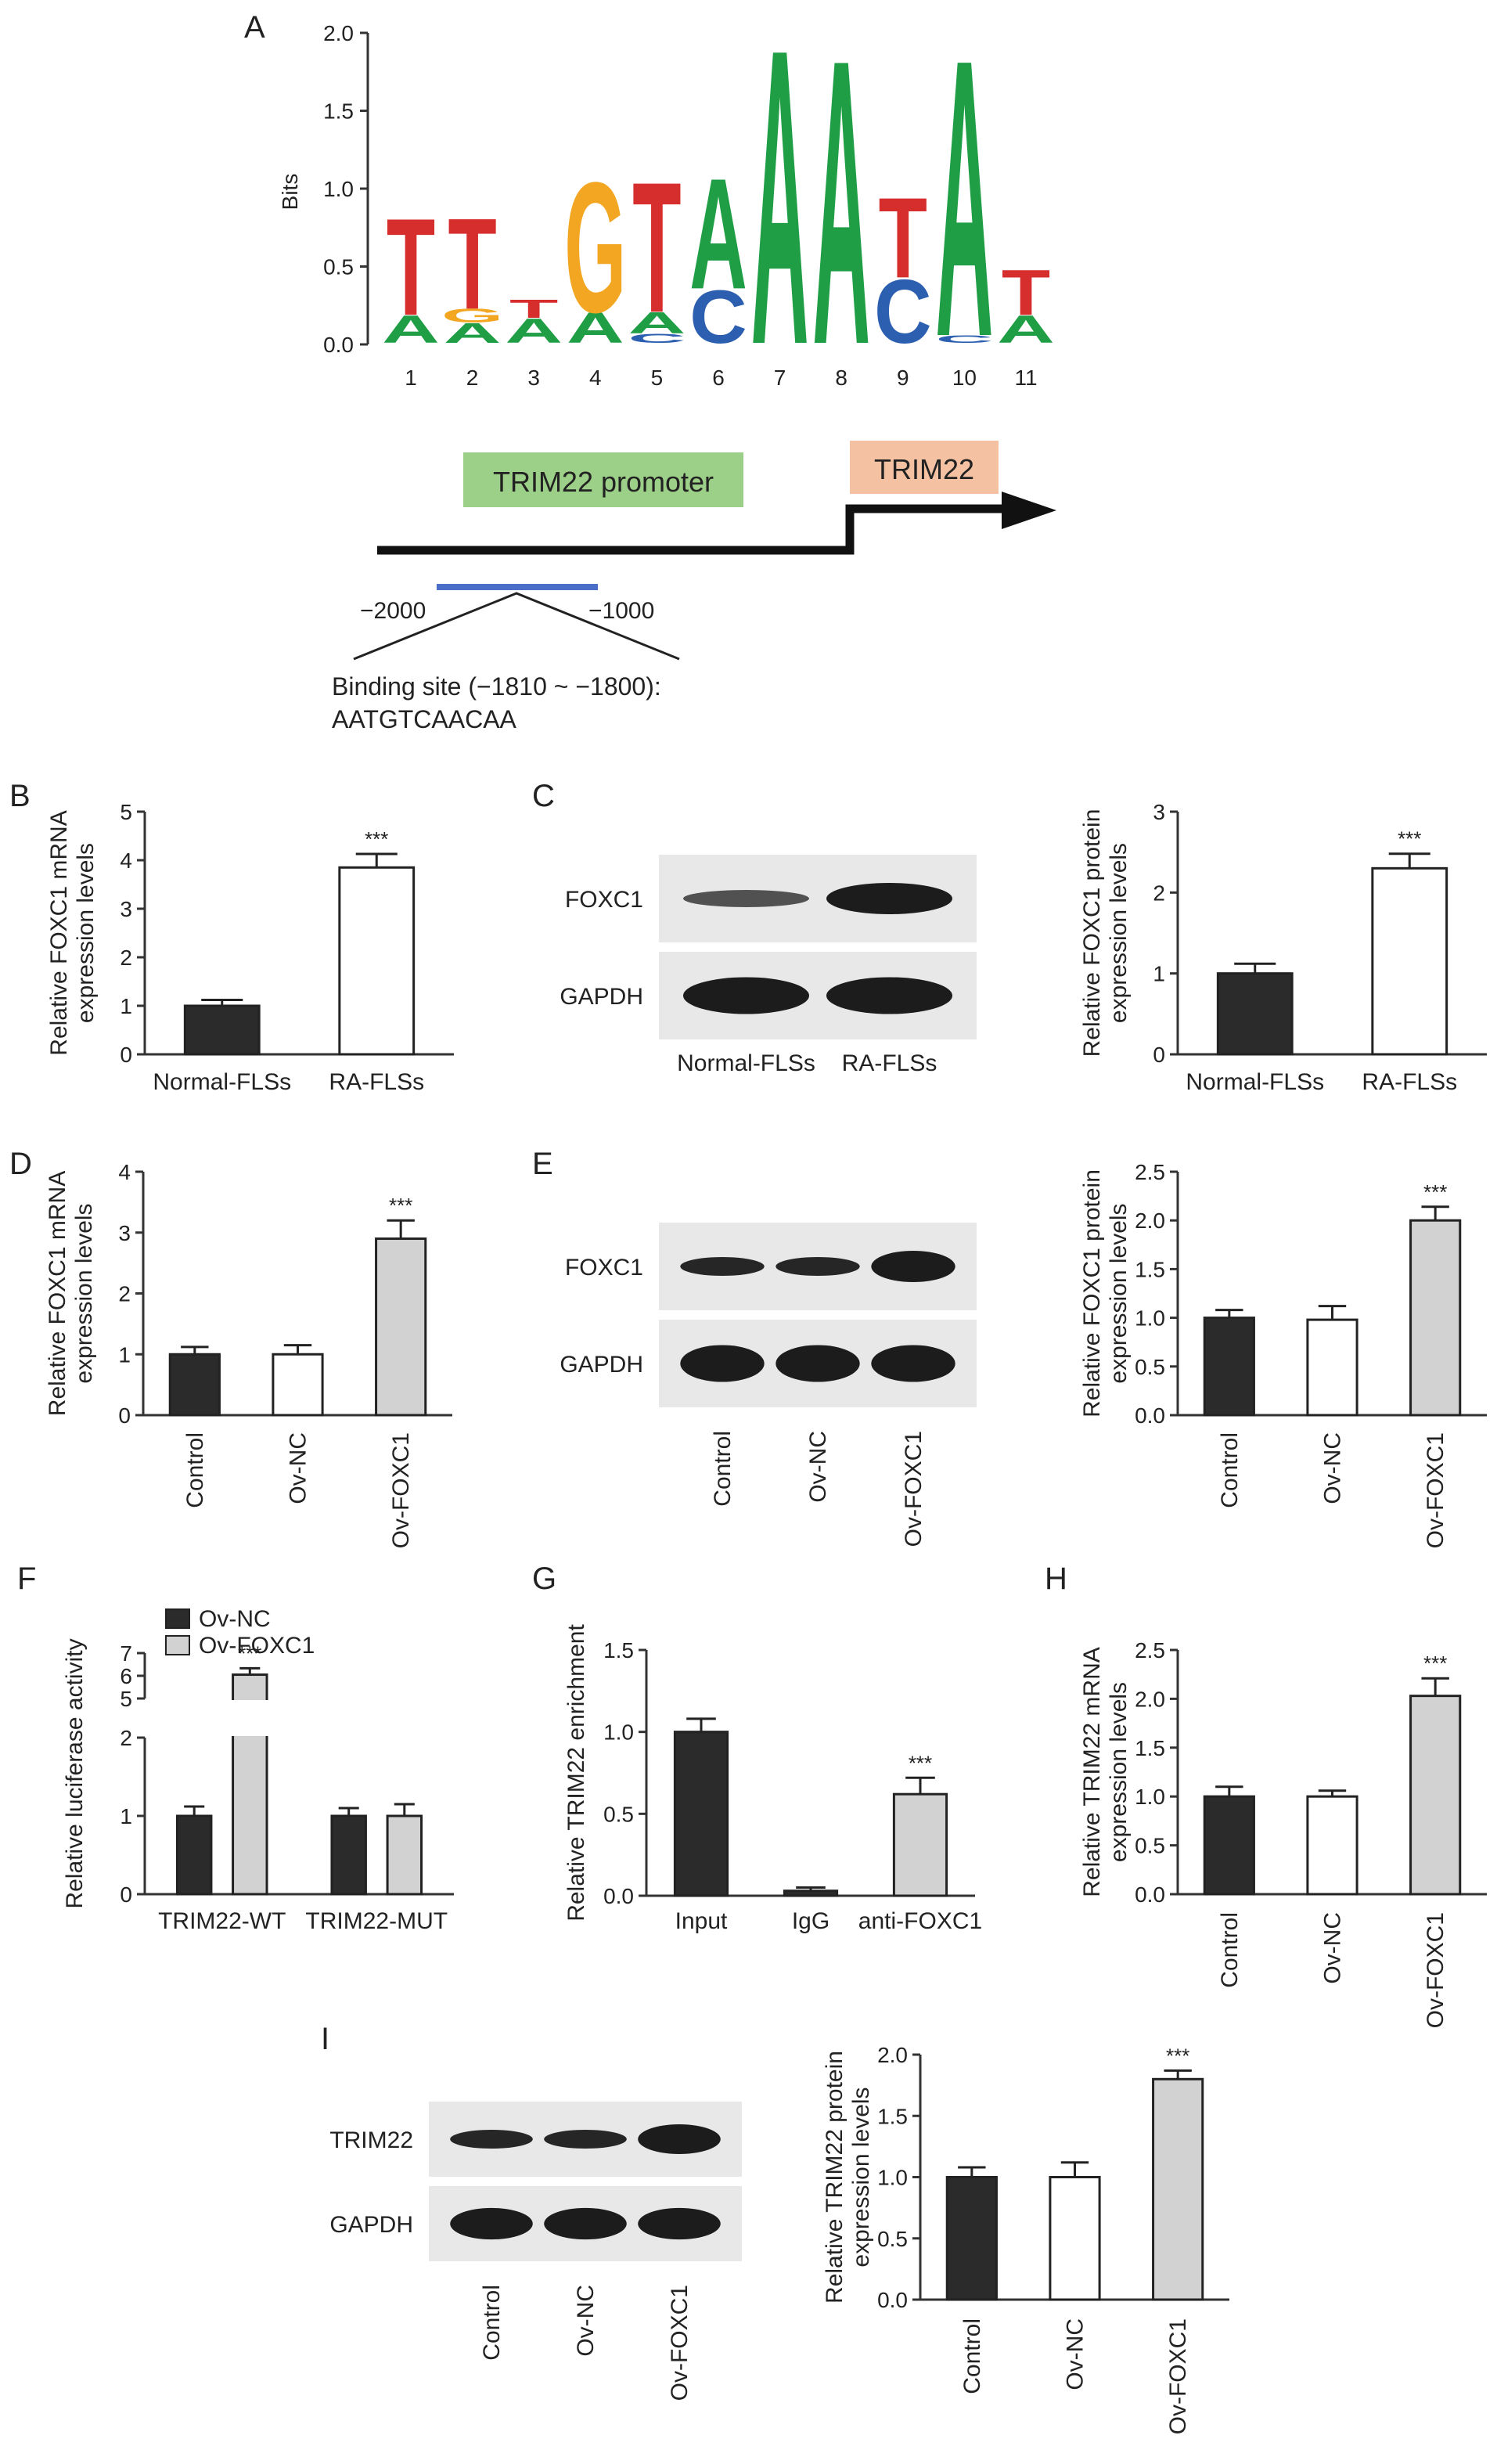  Describe the element at coordinates (86, 933) in the screenshot. I see `y-axis-label: expression levels` at that location.